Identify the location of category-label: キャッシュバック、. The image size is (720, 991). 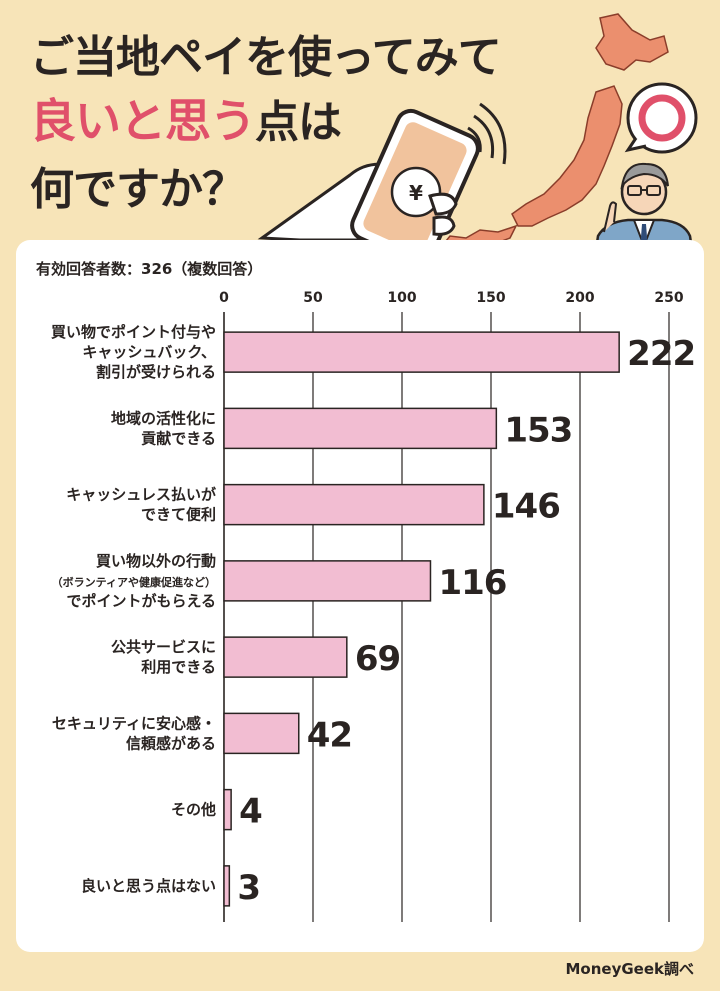
(149, 352).